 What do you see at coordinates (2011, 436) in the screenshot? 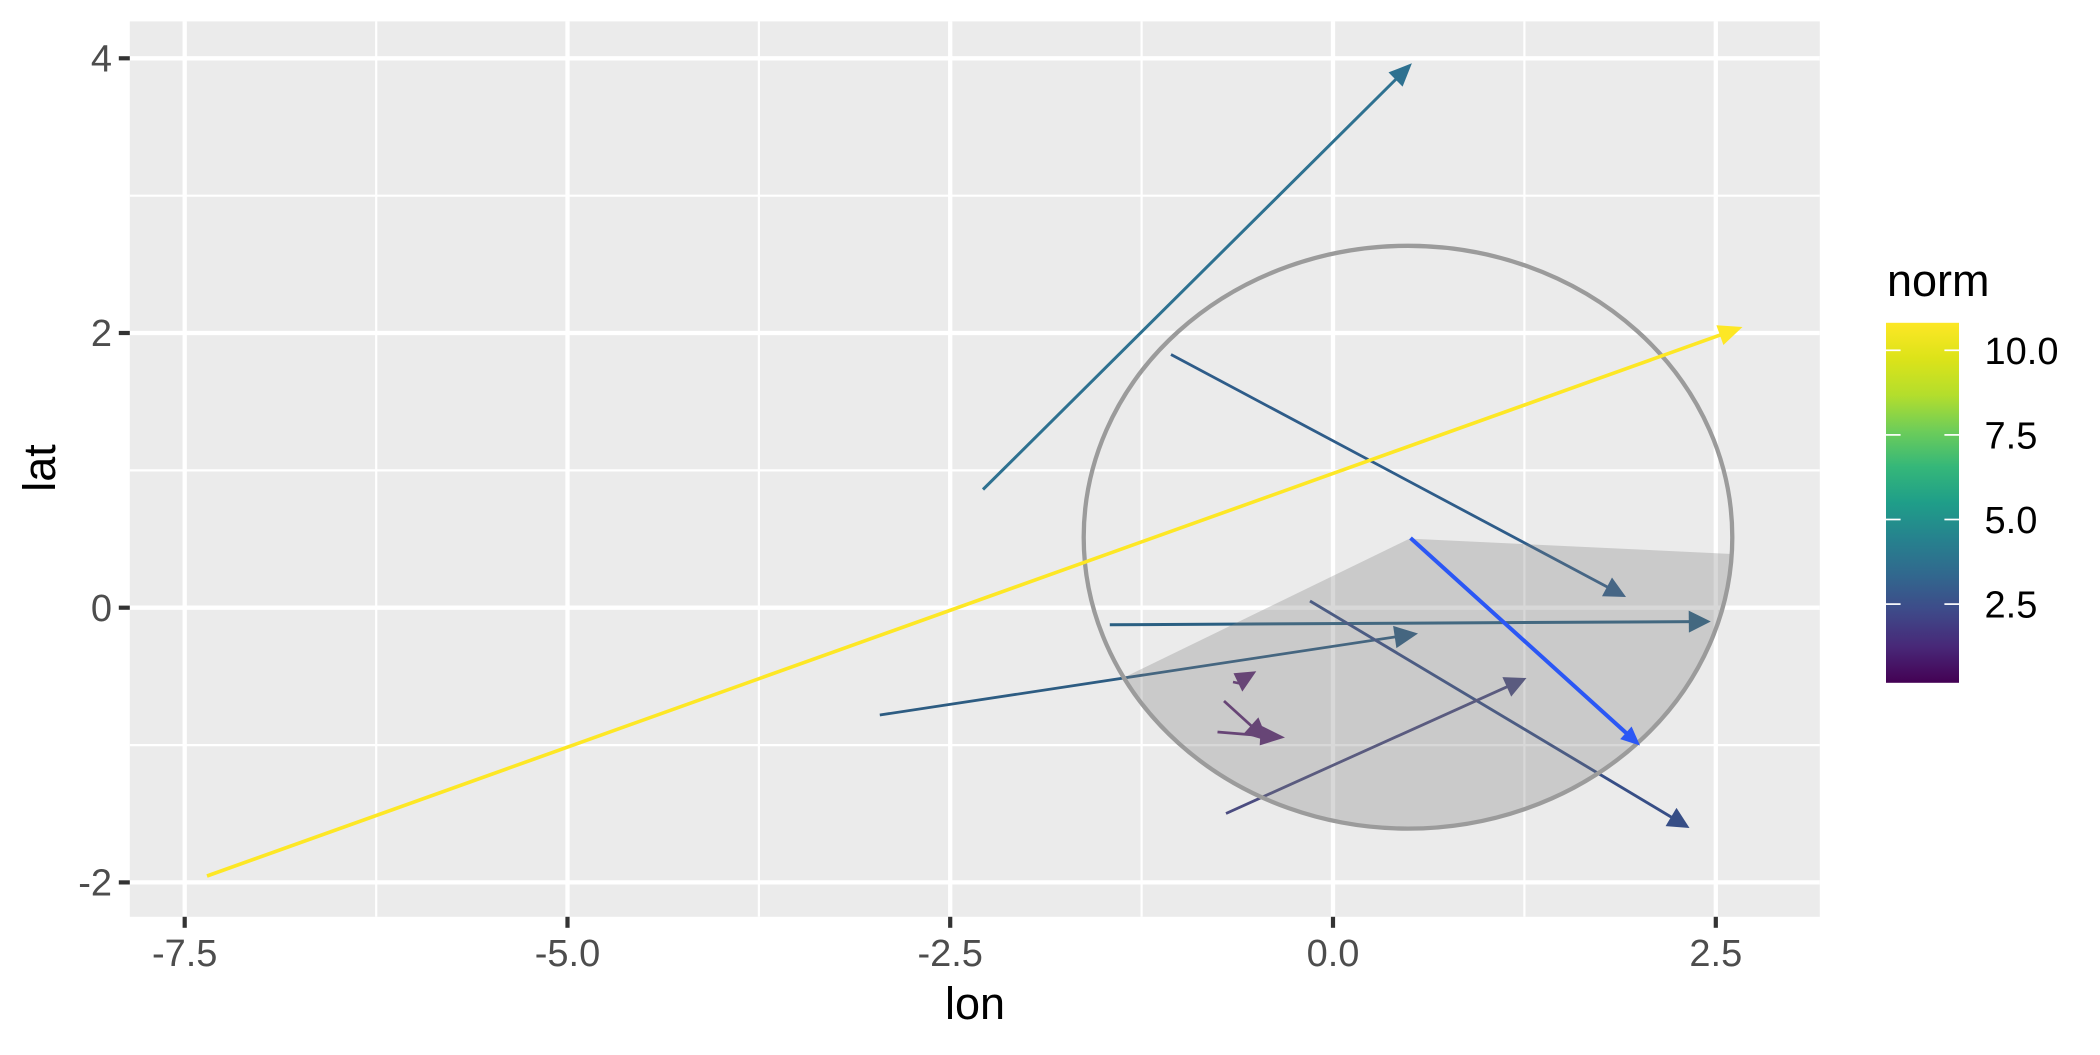
I see `svg-text: 7.5` at bounding box center [2011, 436].